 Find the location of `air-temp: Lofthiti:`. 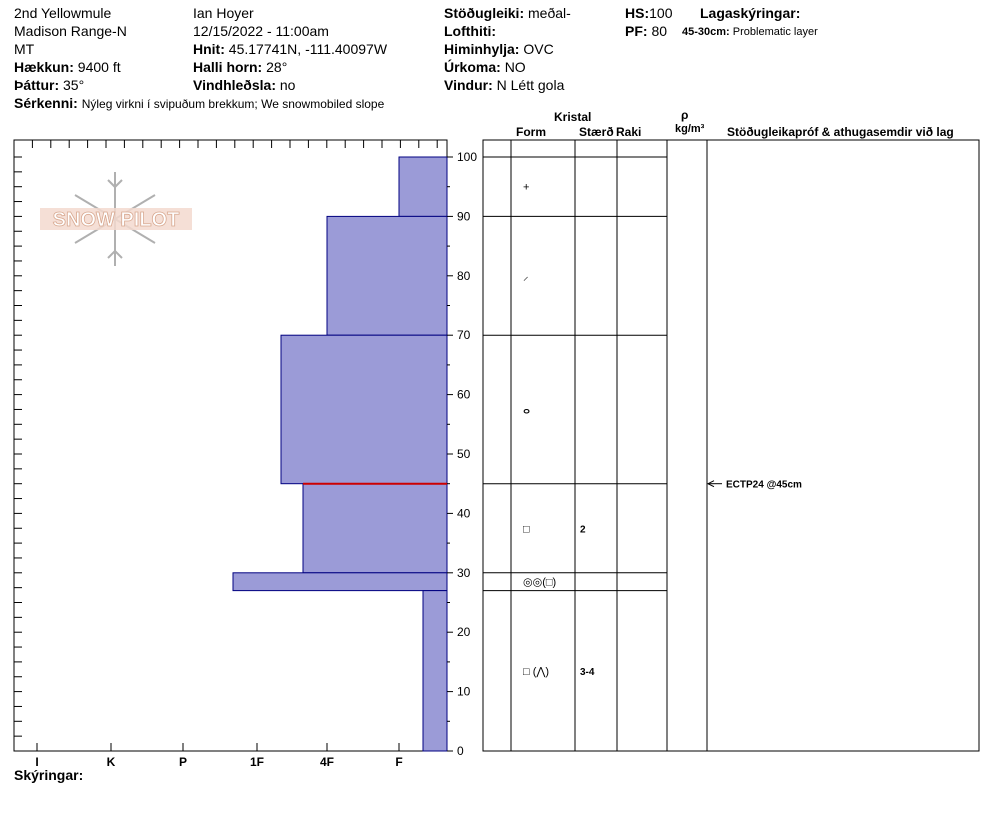

air-temp: Lofthiti: is located at coordinates (470, 31).